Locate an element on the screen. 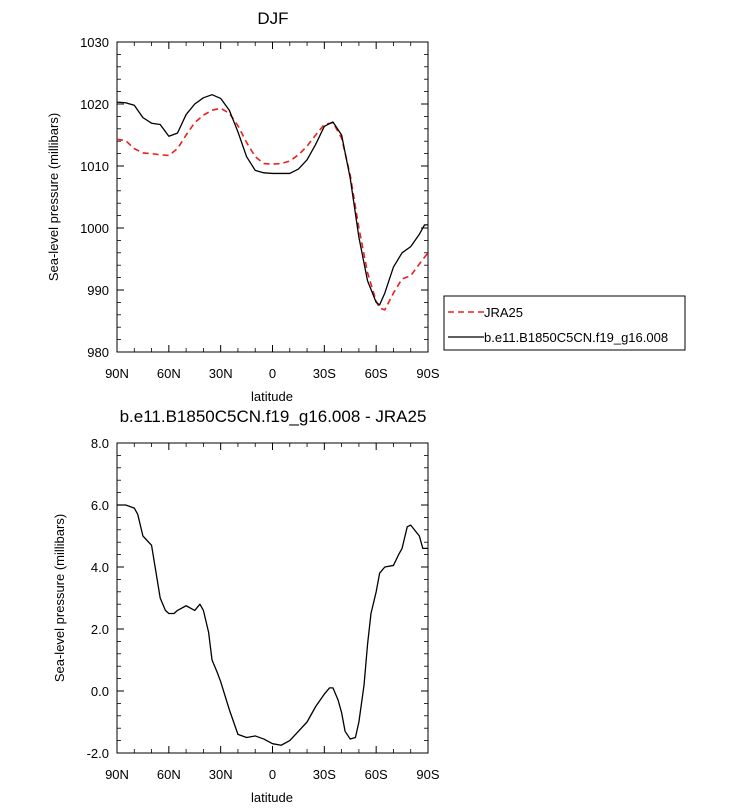 This screenshot has width=733, height=812. series-line-jra25 is located at coordinates (272, 209).